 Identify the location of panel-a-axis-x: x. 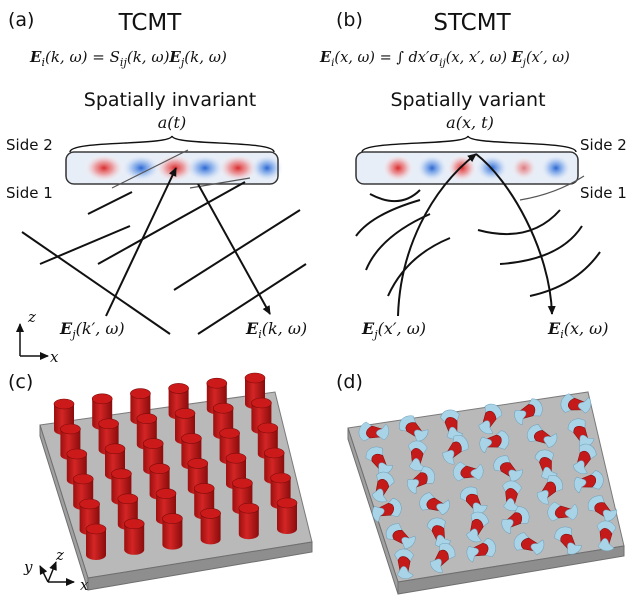
(54, 357).